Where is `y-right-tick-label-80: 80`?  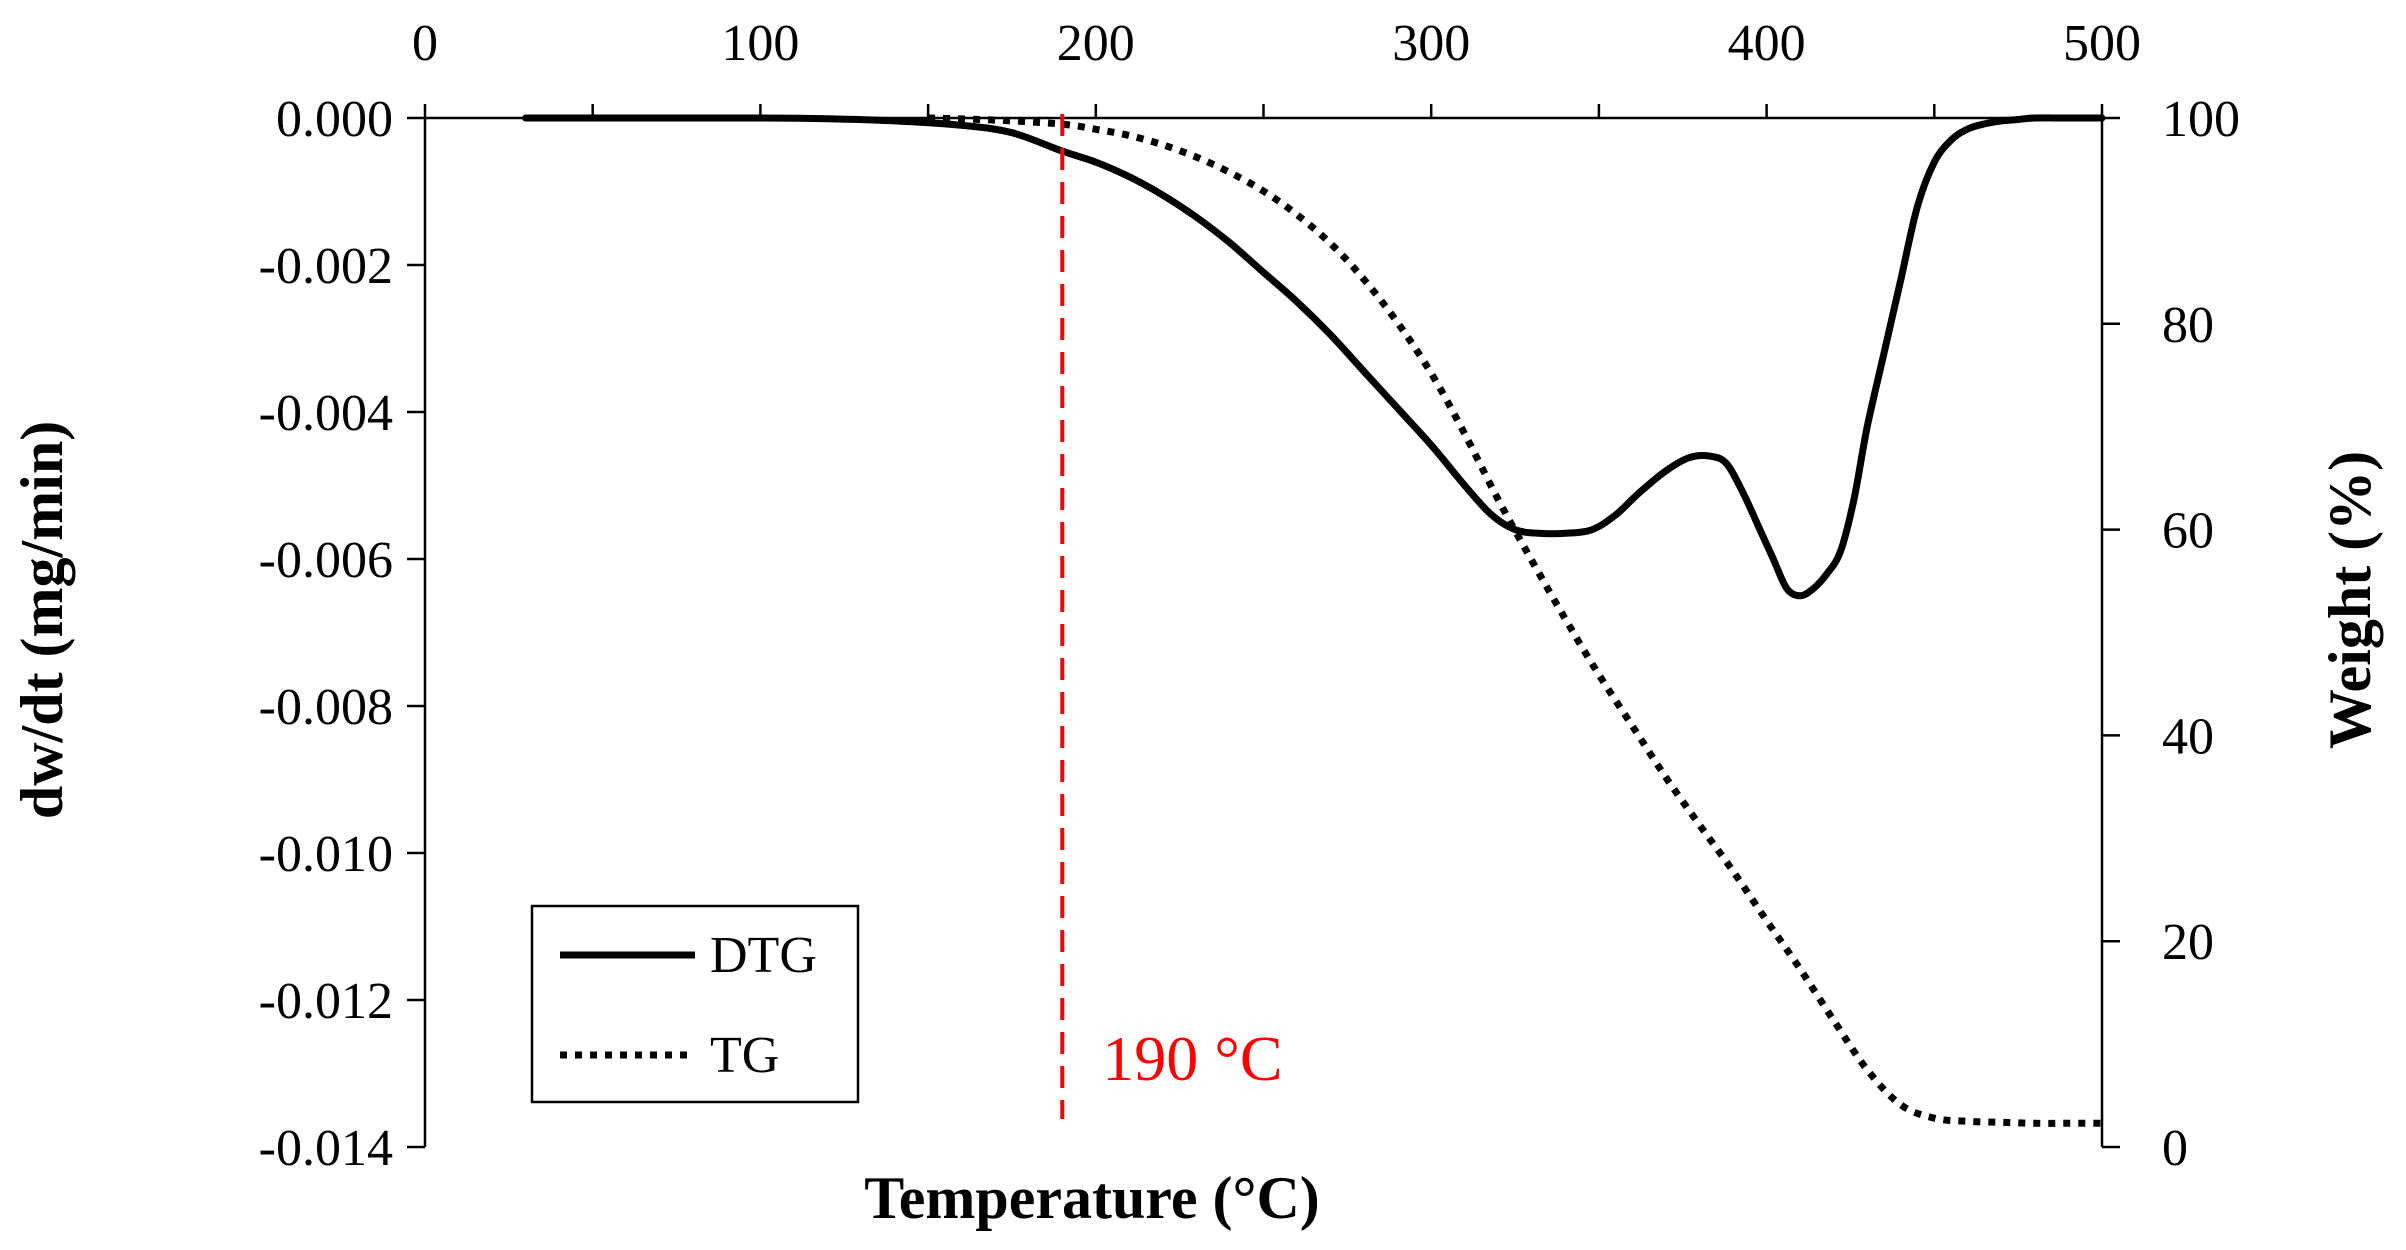 y-right-tick-label-80: 80 is located at coordinates (2188, 325).